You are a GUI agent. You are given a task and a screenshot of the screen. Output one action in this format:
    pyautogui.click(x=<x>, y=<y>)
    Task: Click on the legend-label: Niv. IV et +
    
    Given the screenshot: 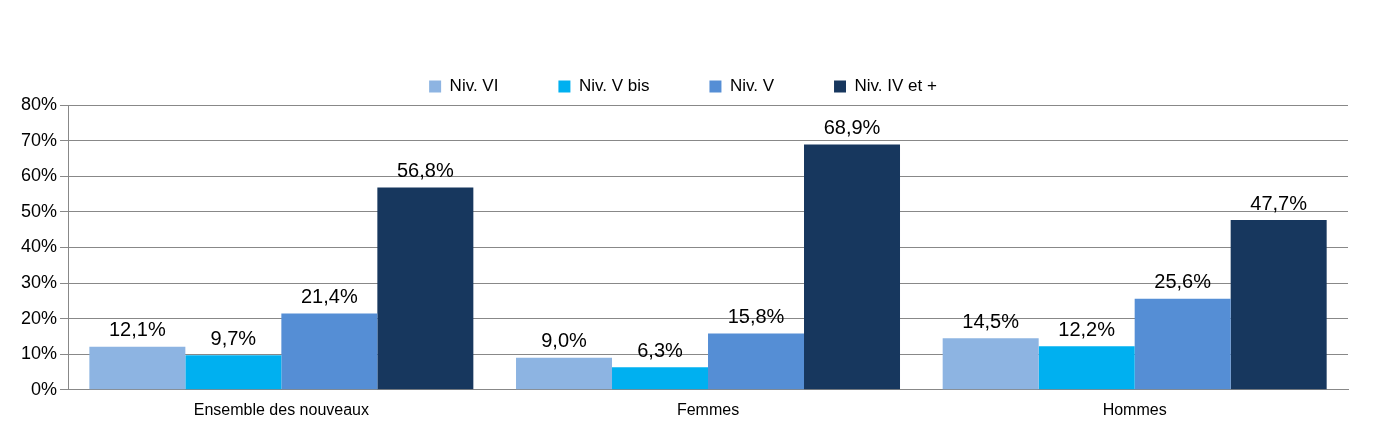 What is the action you would take?
    pyautogui.click(x=895, y=86)
    